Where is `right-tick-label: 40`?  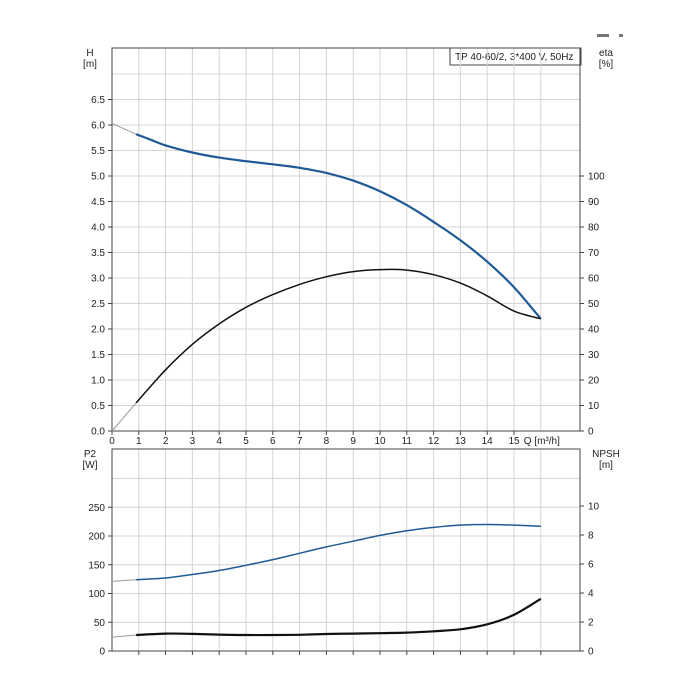
right-tick-label: 40 is located at coordinates (594, 330).